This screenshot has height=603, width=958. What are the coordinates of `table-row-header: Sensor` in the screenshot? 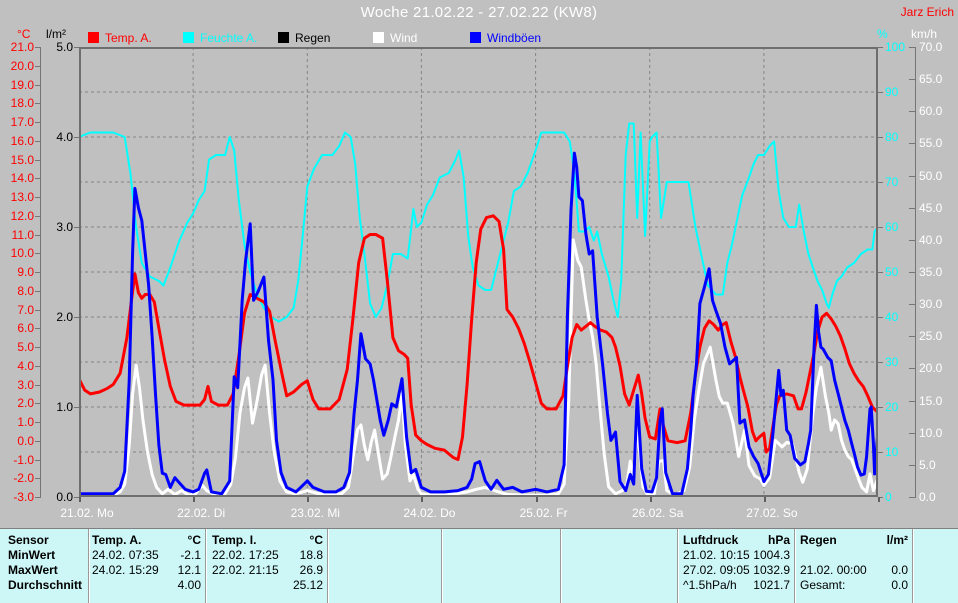 It's located at (28, 540).